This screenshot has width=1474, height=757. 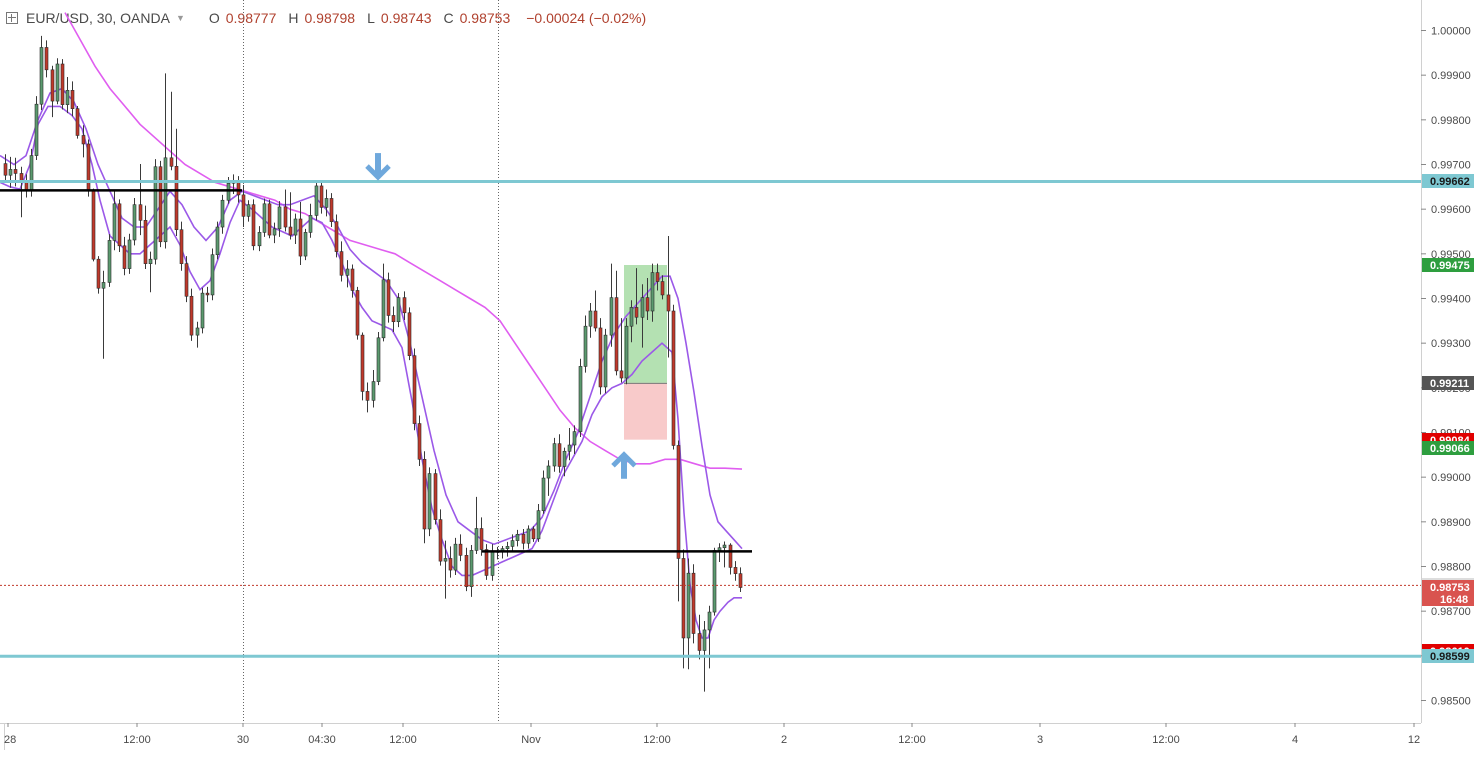 What do you see at coordinates (645, 411) in the screenshot?
I see `stop-loss-zone` at bounding box center [645, 411].